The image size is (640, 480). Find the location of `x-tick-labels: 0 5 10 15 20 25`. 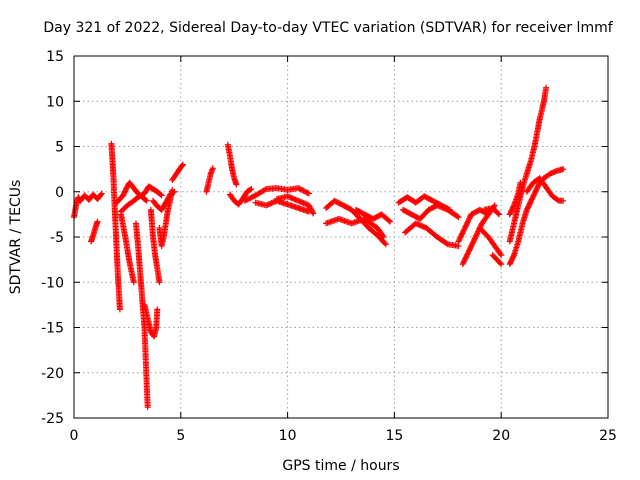

x-tick-labels: 0 5 10 15 20 25 is located at coordinates (343, 436).